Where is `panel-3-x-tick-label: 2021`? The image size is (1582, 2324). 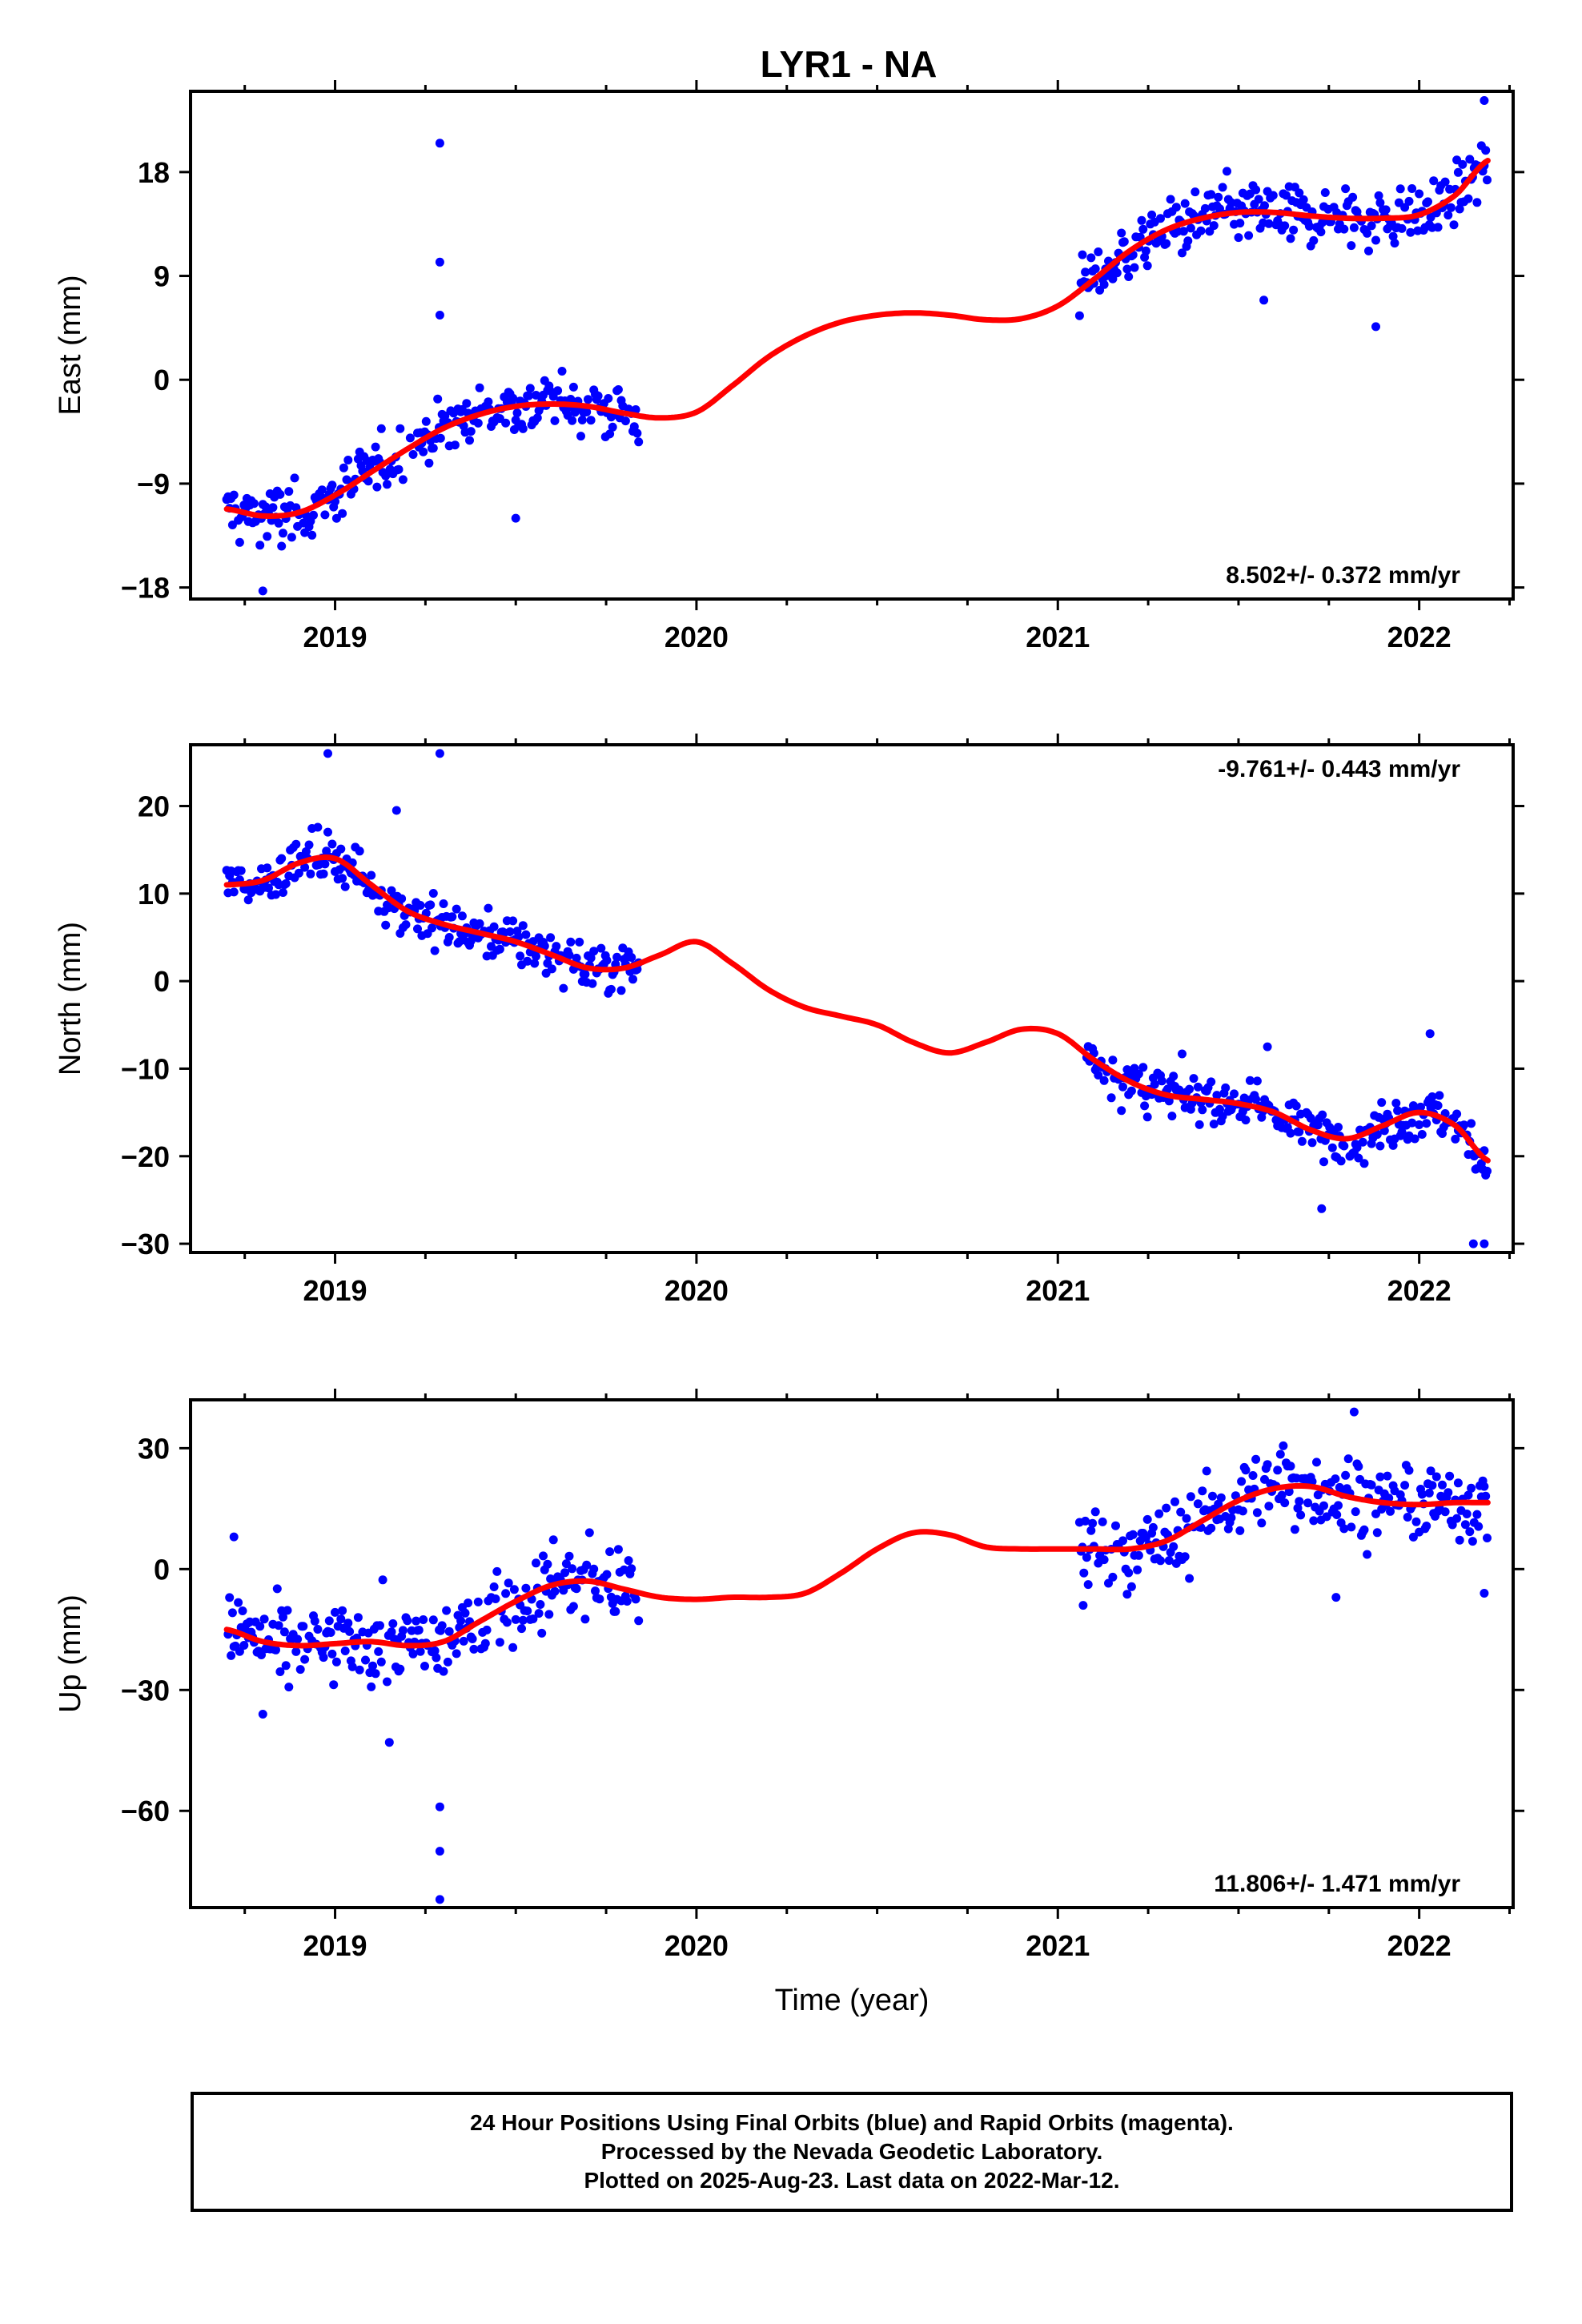
panel-3-x-tick-label: 2021 is located at coordinates (1058, 1945).